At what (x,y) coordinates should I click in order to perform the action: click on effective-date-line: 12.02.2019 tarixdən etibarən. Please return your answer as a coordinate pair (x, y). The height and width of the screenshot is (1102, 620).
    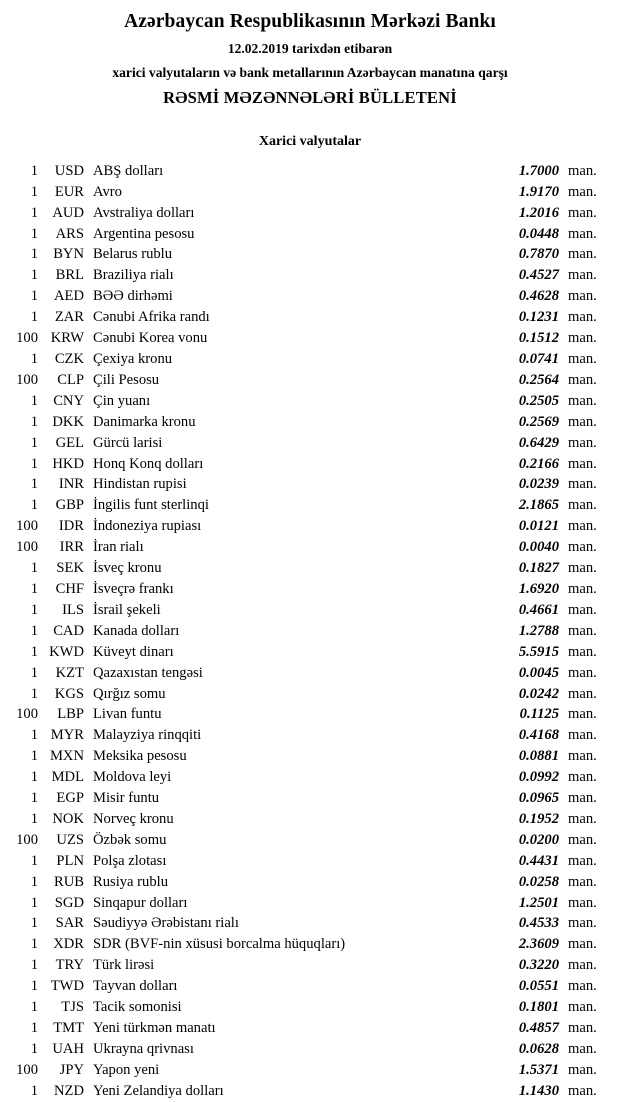
    Looking at the image, I should click on (310, 49).